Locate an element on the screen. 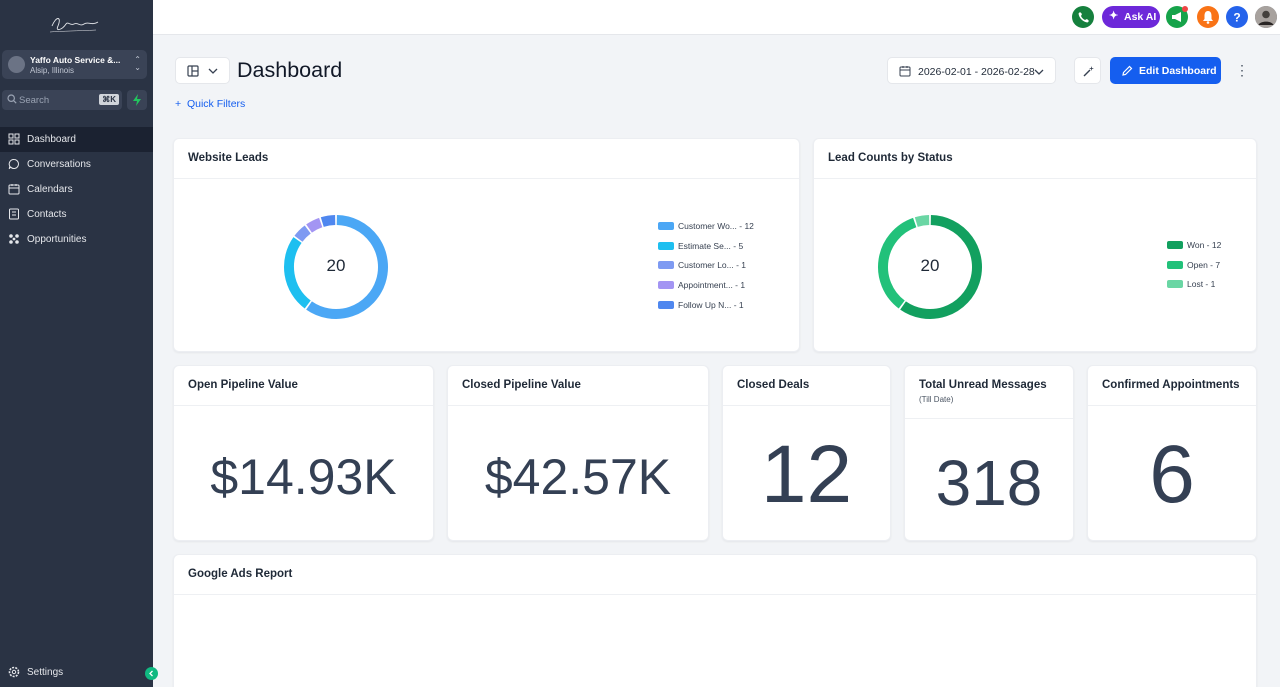 The height and width of the screenshot is (687, 1280). bolt-icon is located at coordinates (137, 100).